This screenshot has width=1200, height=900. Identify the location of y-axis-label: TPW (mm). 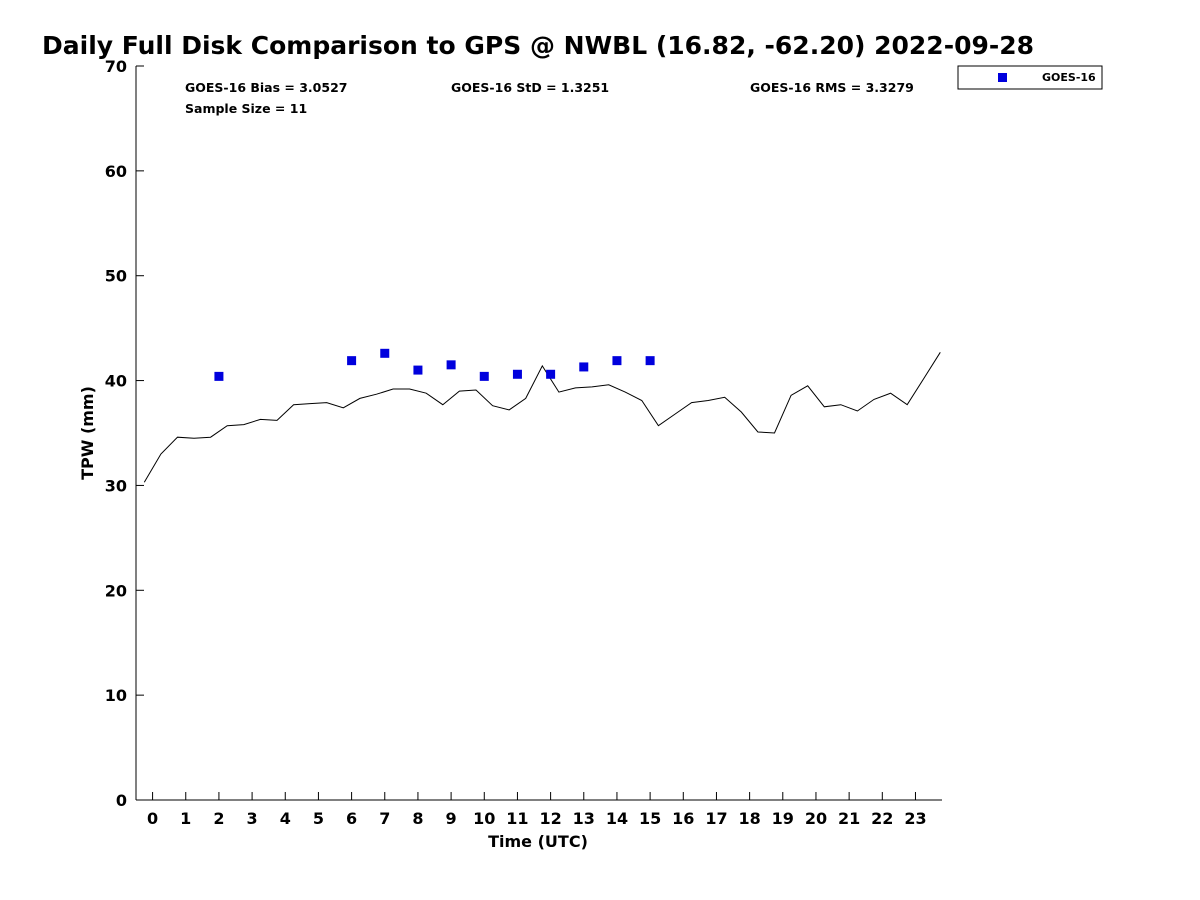
(87, 433).